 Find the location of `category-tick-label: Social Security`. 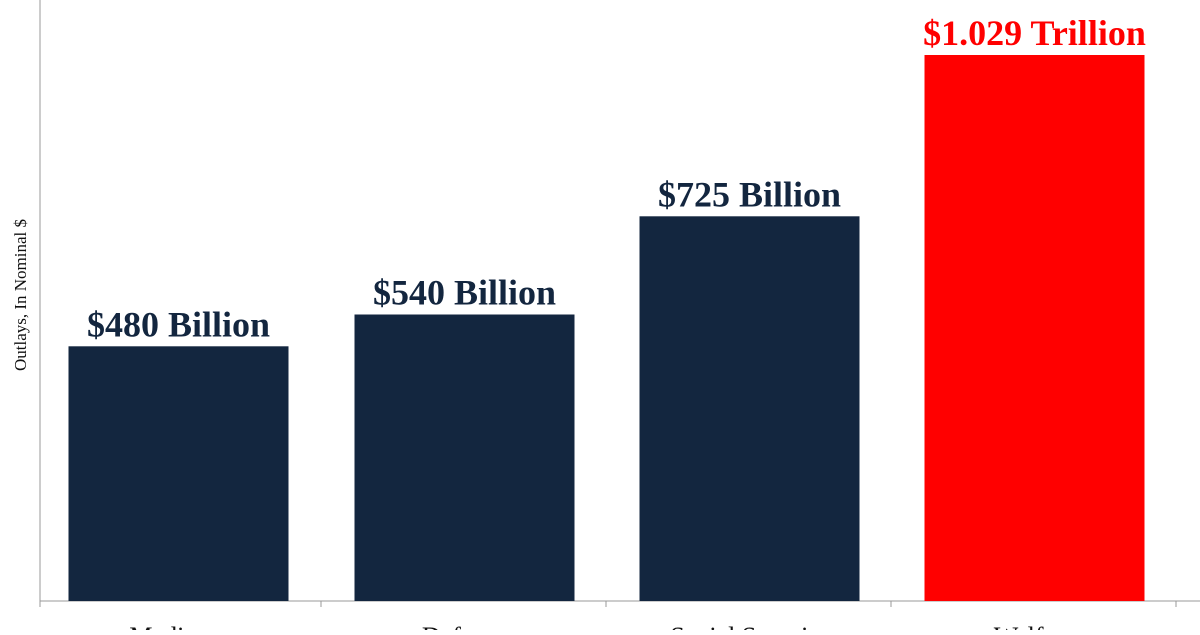

category-tick-label: Social Security is located at coordinates (749, 626).